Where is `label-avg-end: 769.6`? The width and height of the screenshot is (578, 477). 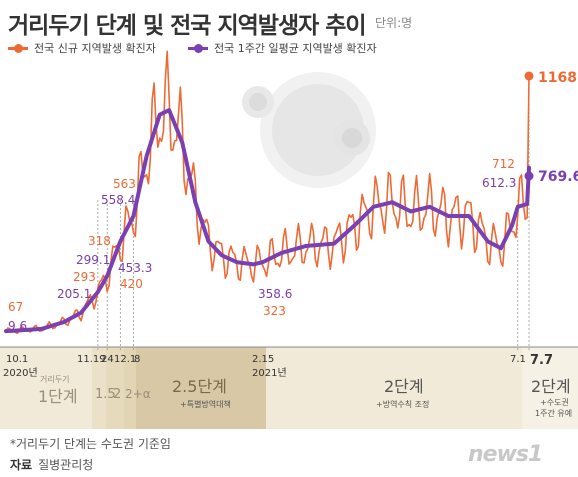
label-avg-end: 769.6 is located at coordinates (558, 177).